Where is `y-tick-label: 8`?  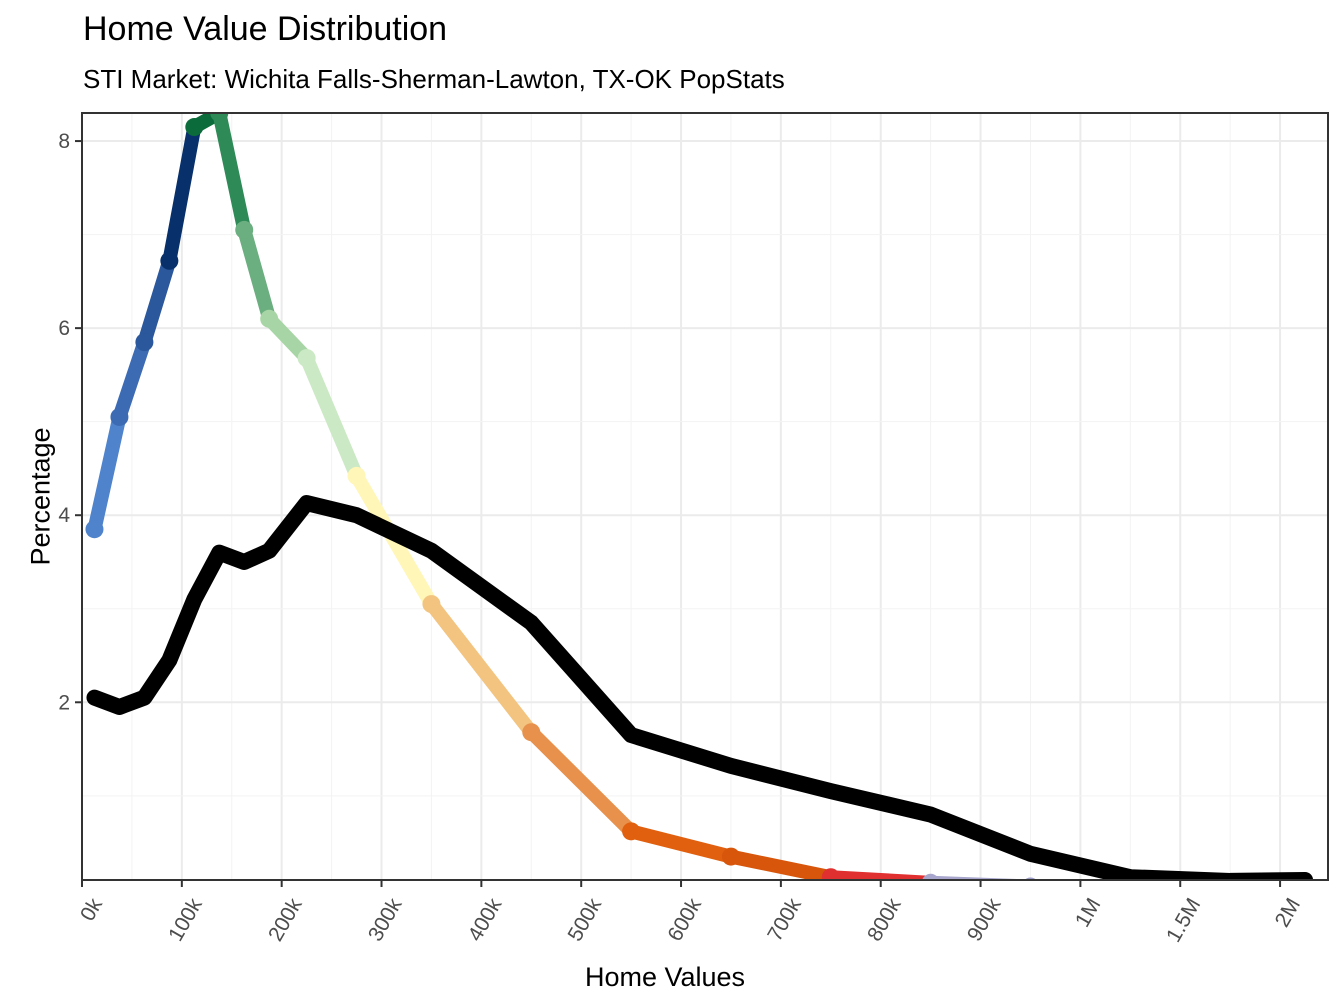 y-tick-label: 8 is located at coordinates (64, 141).